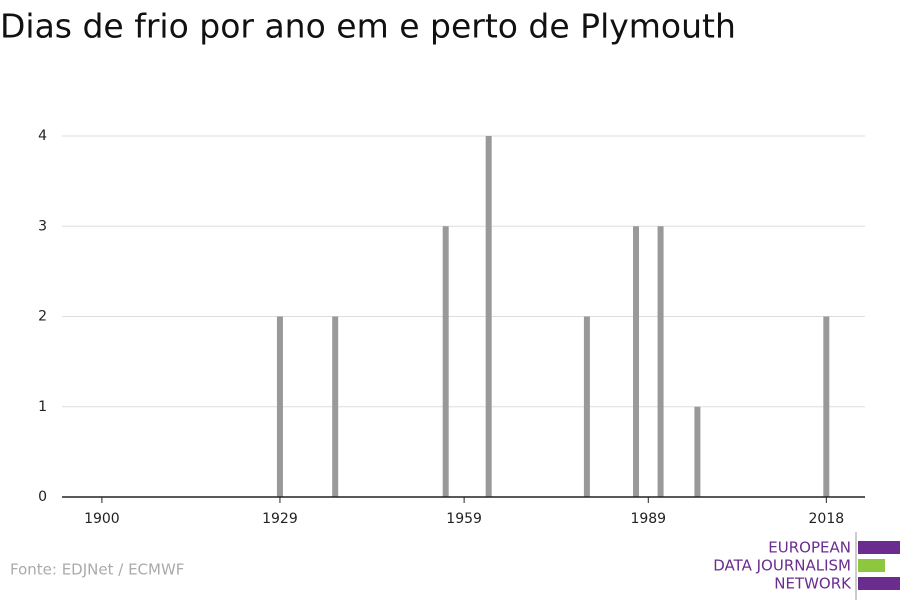  Describe the element at coordinates (42, 407) in the screenshot. I see `y-tick-label: 1` at that location.